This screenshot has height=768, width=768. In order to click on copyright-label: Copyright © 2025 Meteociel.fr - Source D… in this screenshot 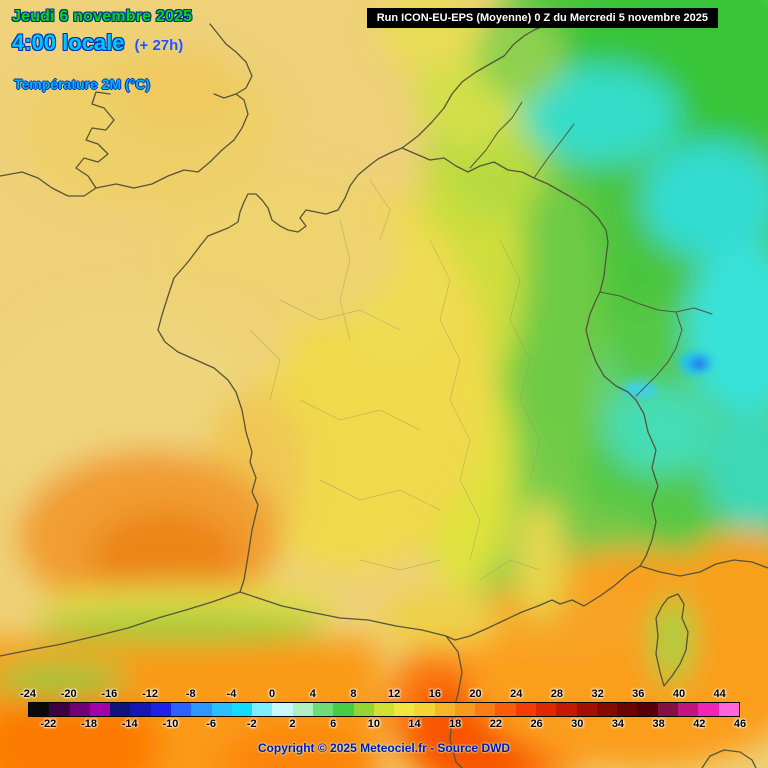, I will do `click(384, 748)`.